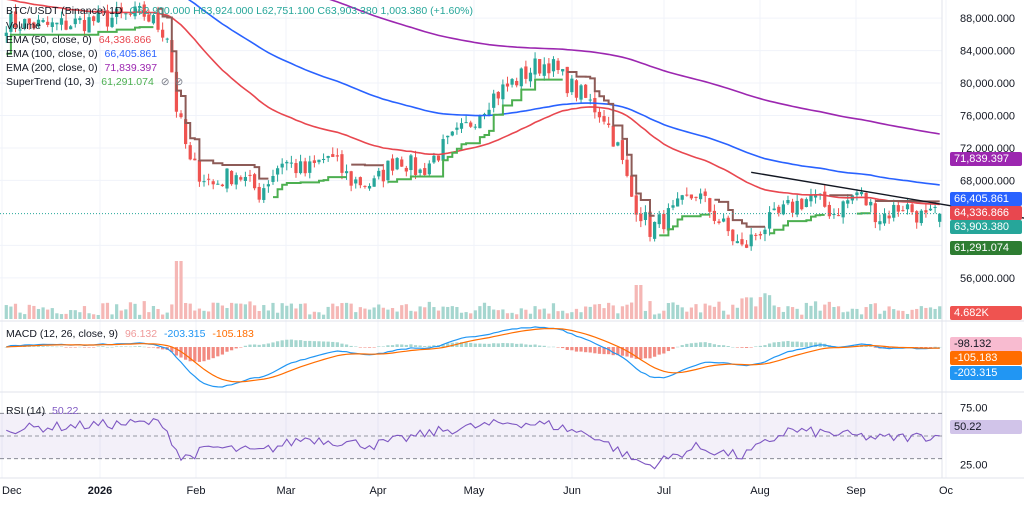  Describe the element at coordinates (65, 411) in the screenshot. I see `rsi-legend-value: 50.22` at that location.